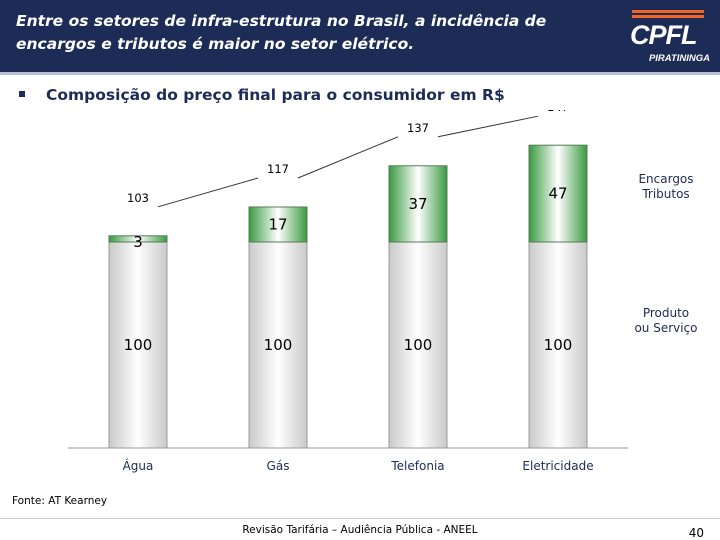 Image resolution: width=720 pixels, height=540 pixels. What do you see at coordinates (557, 466) in the screenshot?
I see `x-tick-label: Eletricidade` at bounding box center [557, 466].